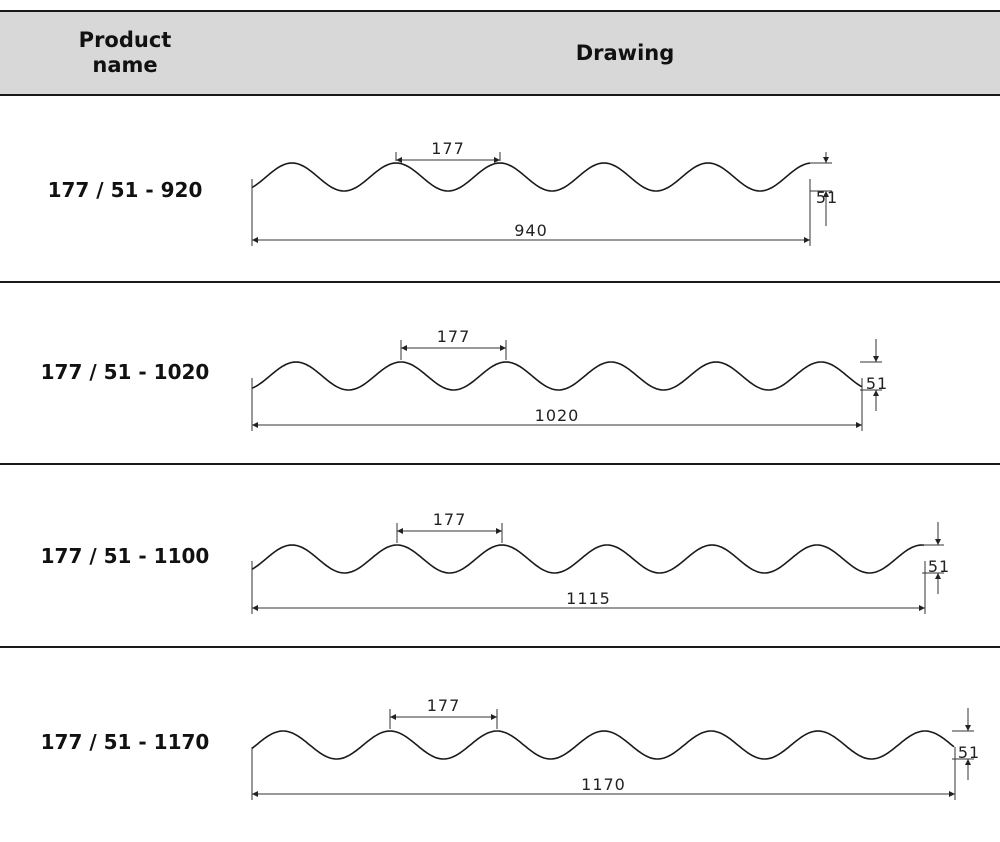 This screenshot has height=842, width=1000. What do you see at coordinates (125, 40) in the screenshot?
I see `header-product-name-line1: Product` at bounding box center [125, 40].